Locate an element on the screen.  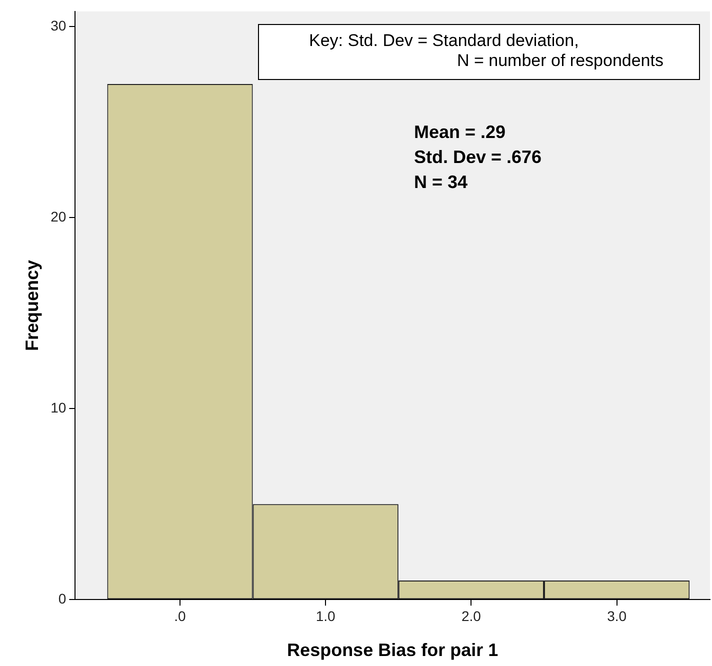
y-tick-label: 20 is located at coordinates (58, 216).